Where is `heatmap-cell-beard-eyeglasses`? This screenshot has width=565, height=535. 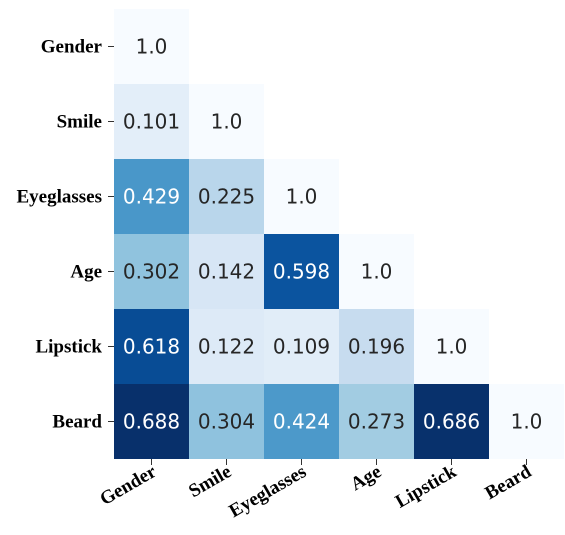 heatmap-cell-beard-eyeglasses is located at coordinates (301, 421).